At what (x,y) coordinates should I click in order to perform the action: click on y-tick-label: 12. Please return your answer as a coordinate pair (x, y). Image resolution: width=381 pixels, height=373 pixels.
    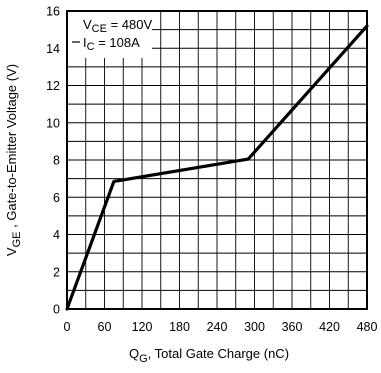
    Looking at the image, I should click on (53, 86).